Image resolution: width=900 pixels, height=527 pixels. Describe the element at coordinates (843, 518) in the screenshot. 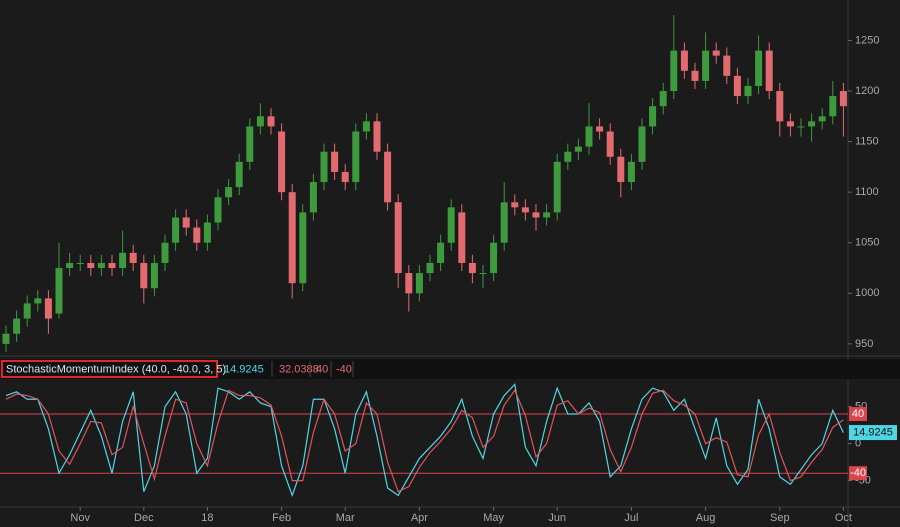

I see `x-tick-label: Oct` at that location.